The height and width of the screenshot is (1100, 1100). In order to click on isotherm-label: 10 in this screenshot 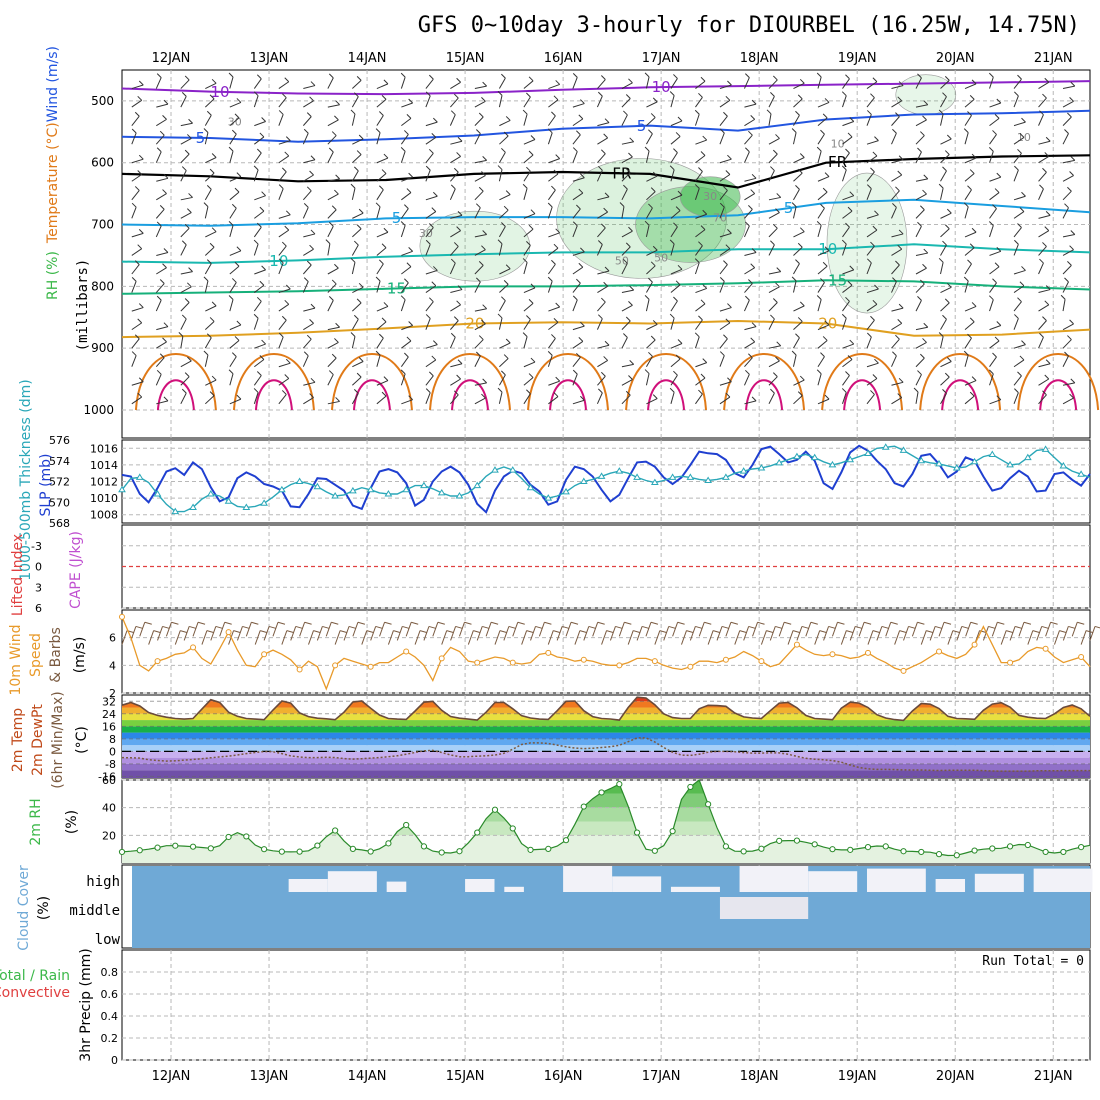, I will do `click(219, 92)`.